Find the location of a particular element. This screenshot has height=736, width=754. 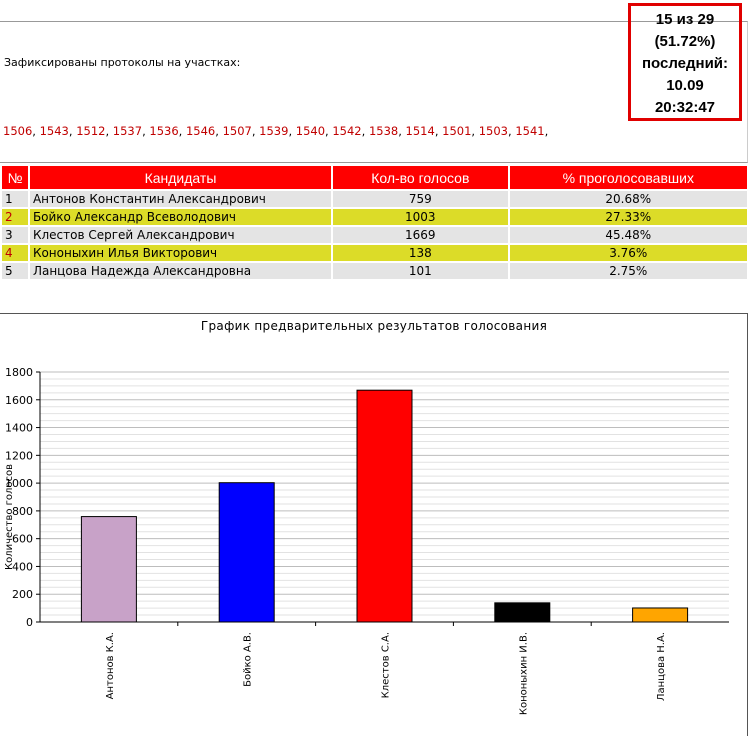

row-number: 2 is located at coordinates (15, 217).